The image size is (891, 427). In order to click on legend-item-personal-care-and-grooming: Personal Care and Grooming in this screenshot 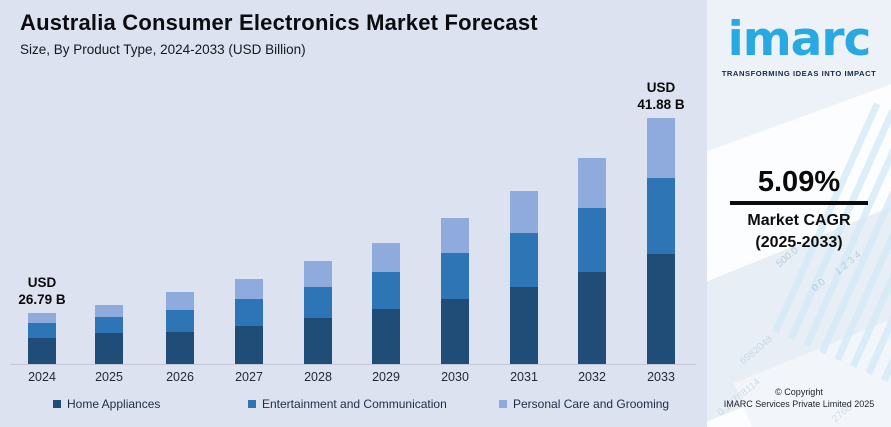, I will do `click(584, 404)`.